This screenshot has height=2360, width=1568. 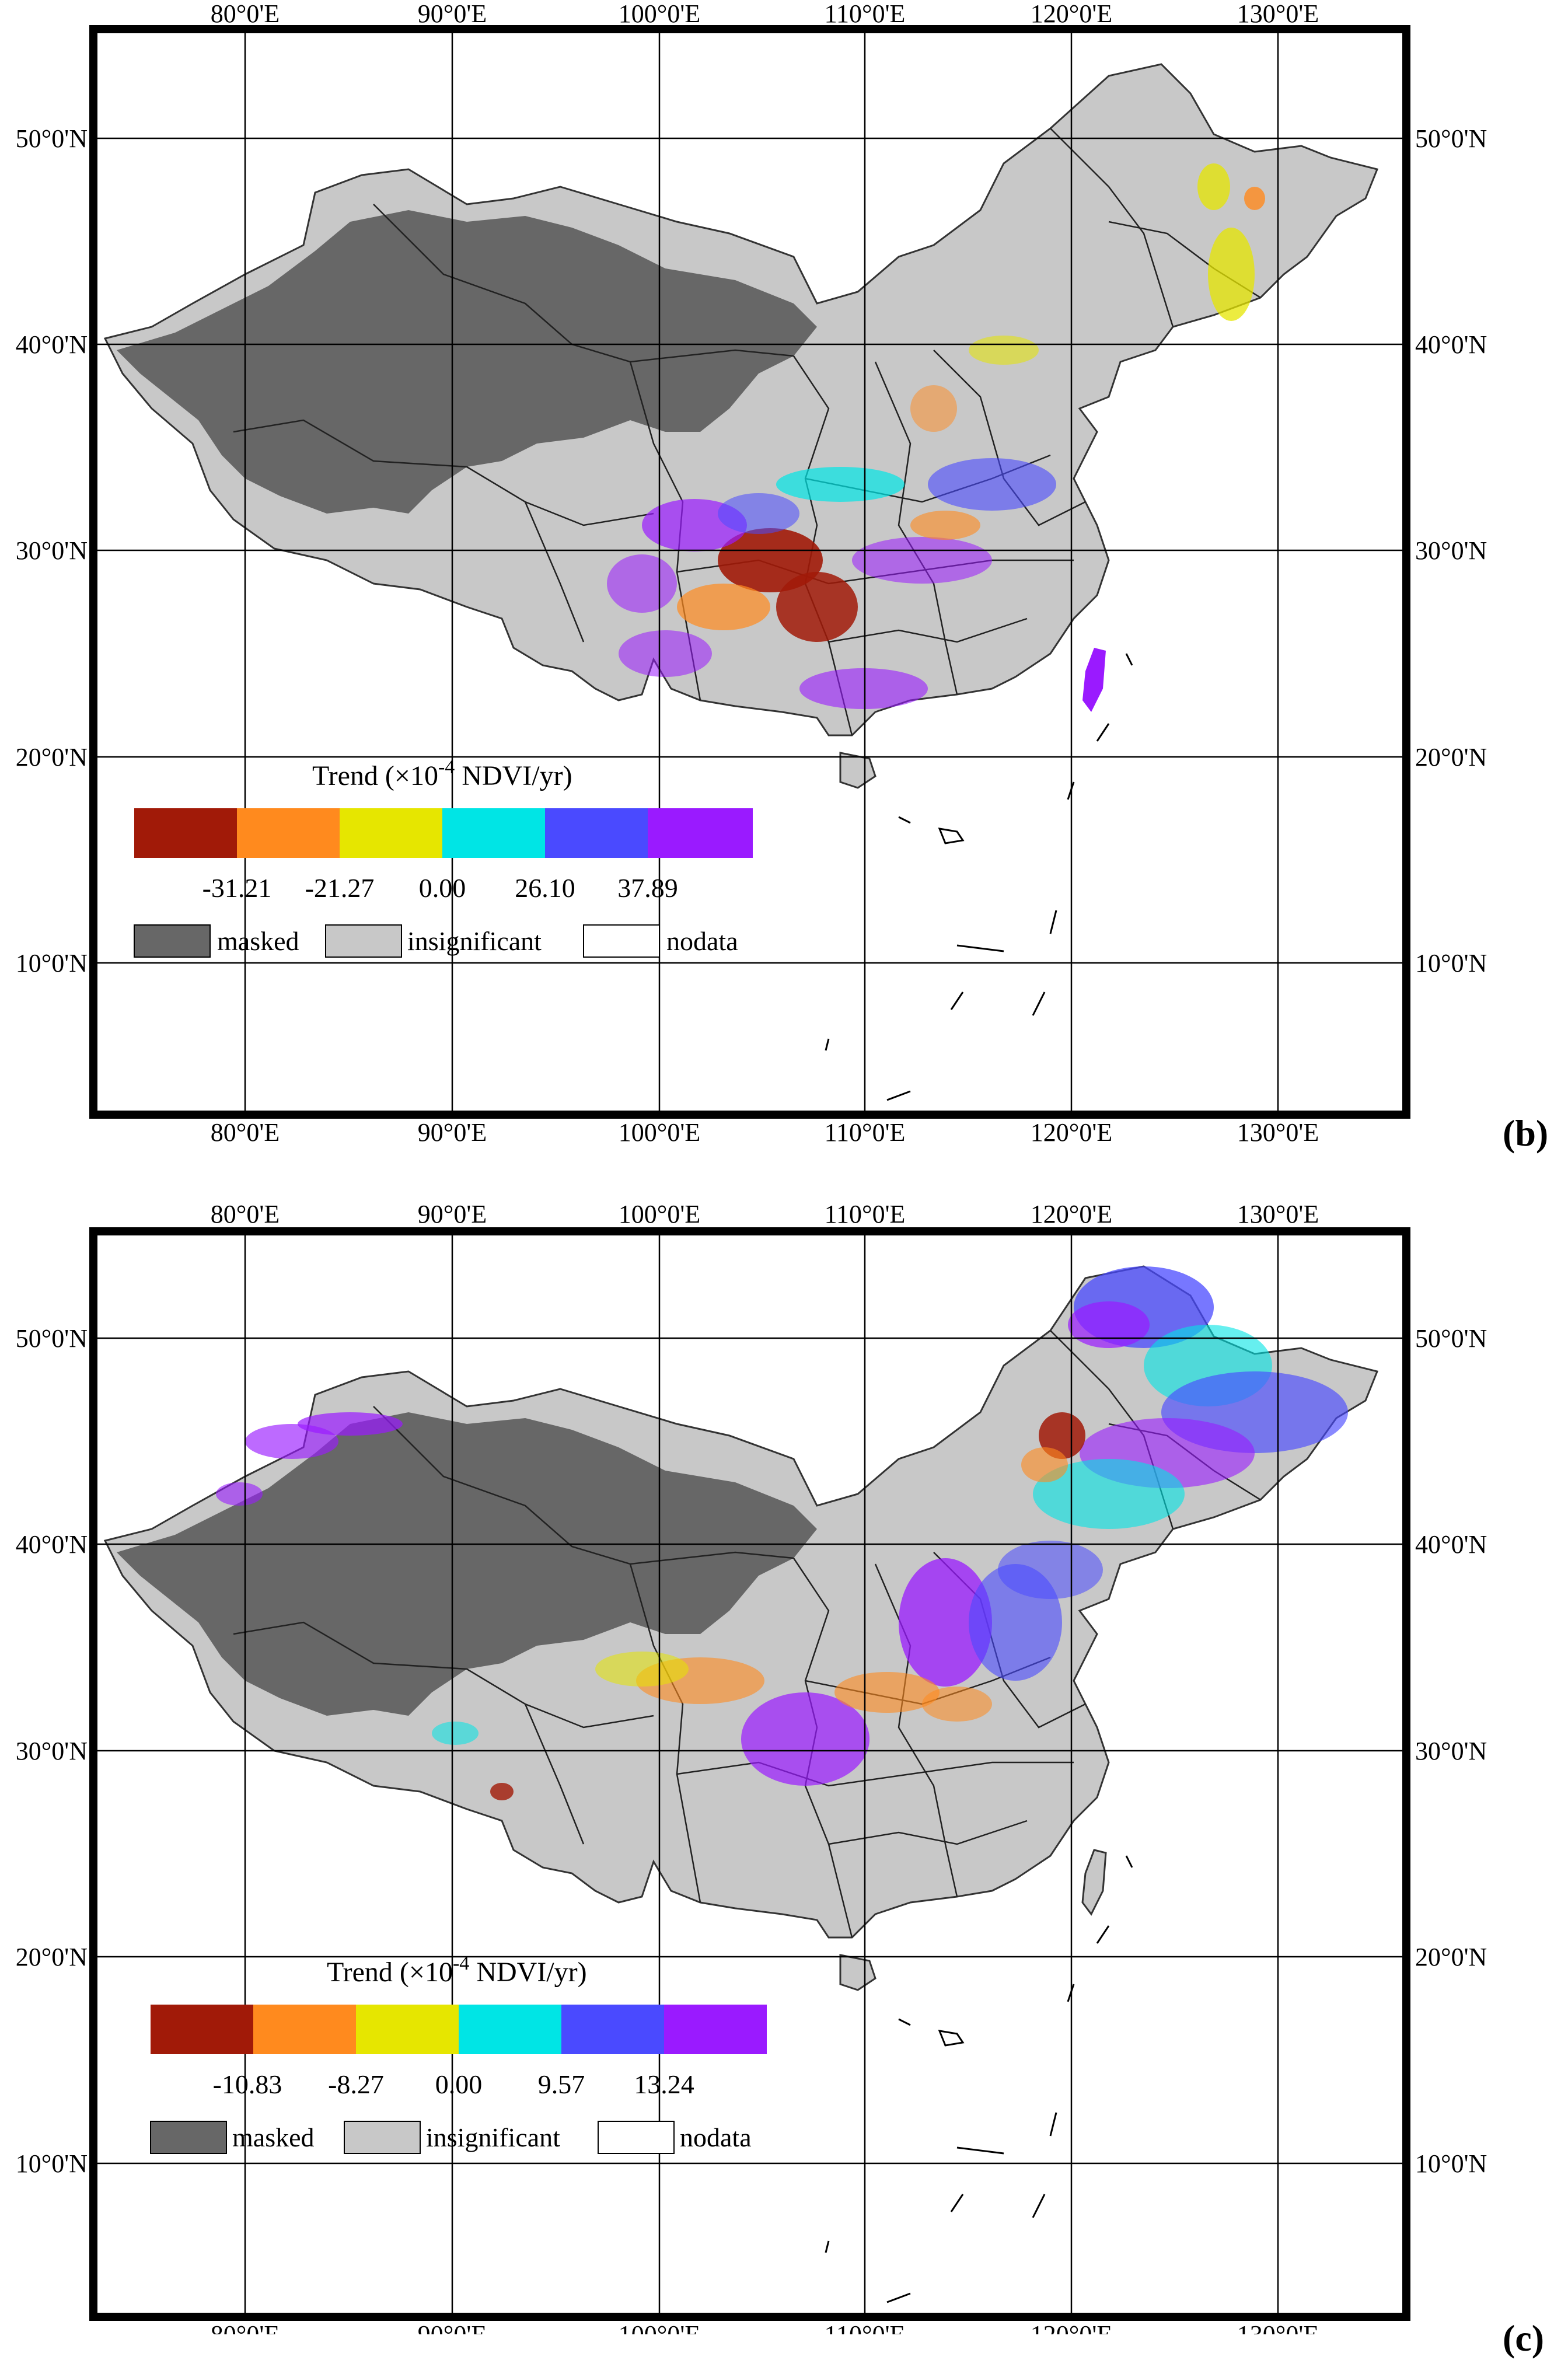 What do you see at coordinates (442, 888) in the screenshot?
I see `legend-break: 0.00` at bounding box center [442, 888].